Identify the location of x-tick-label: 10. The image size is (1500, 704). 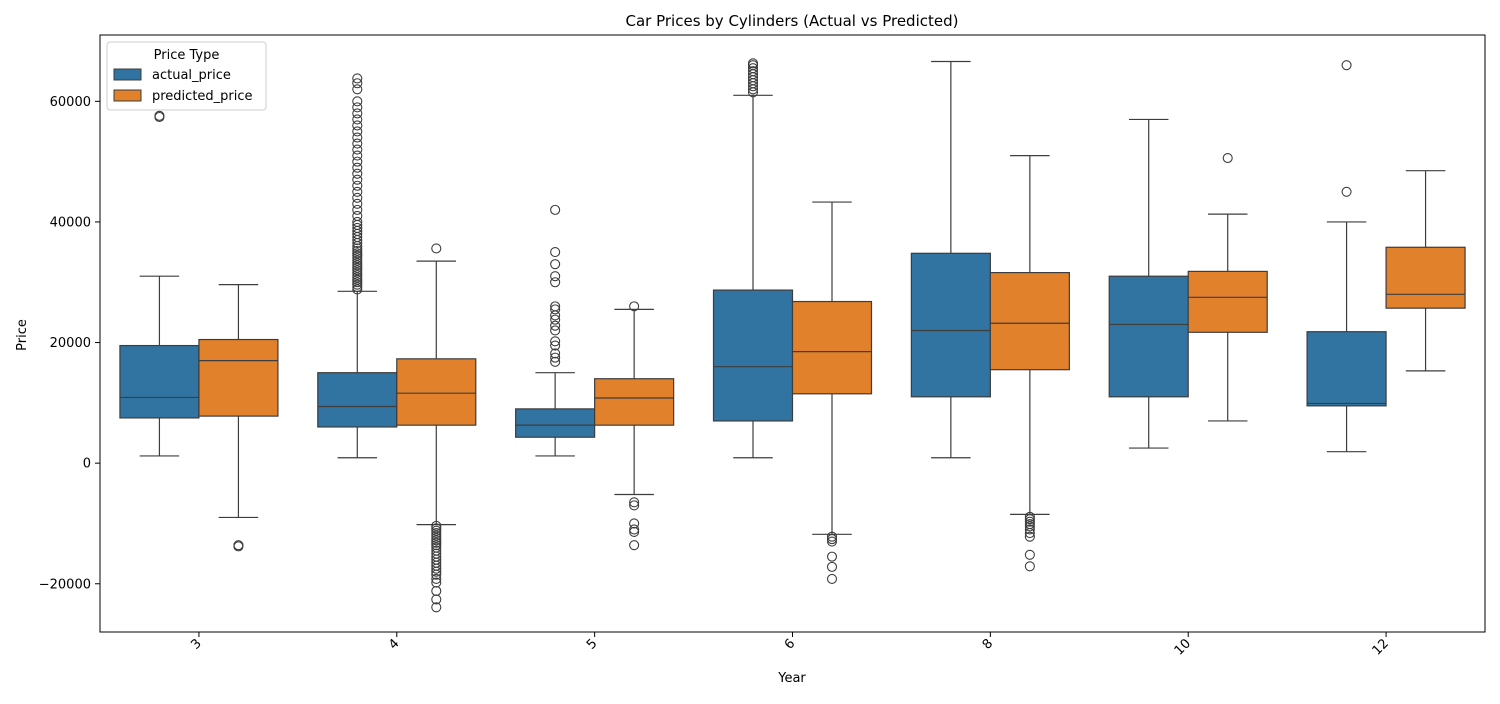
(1183, 647).